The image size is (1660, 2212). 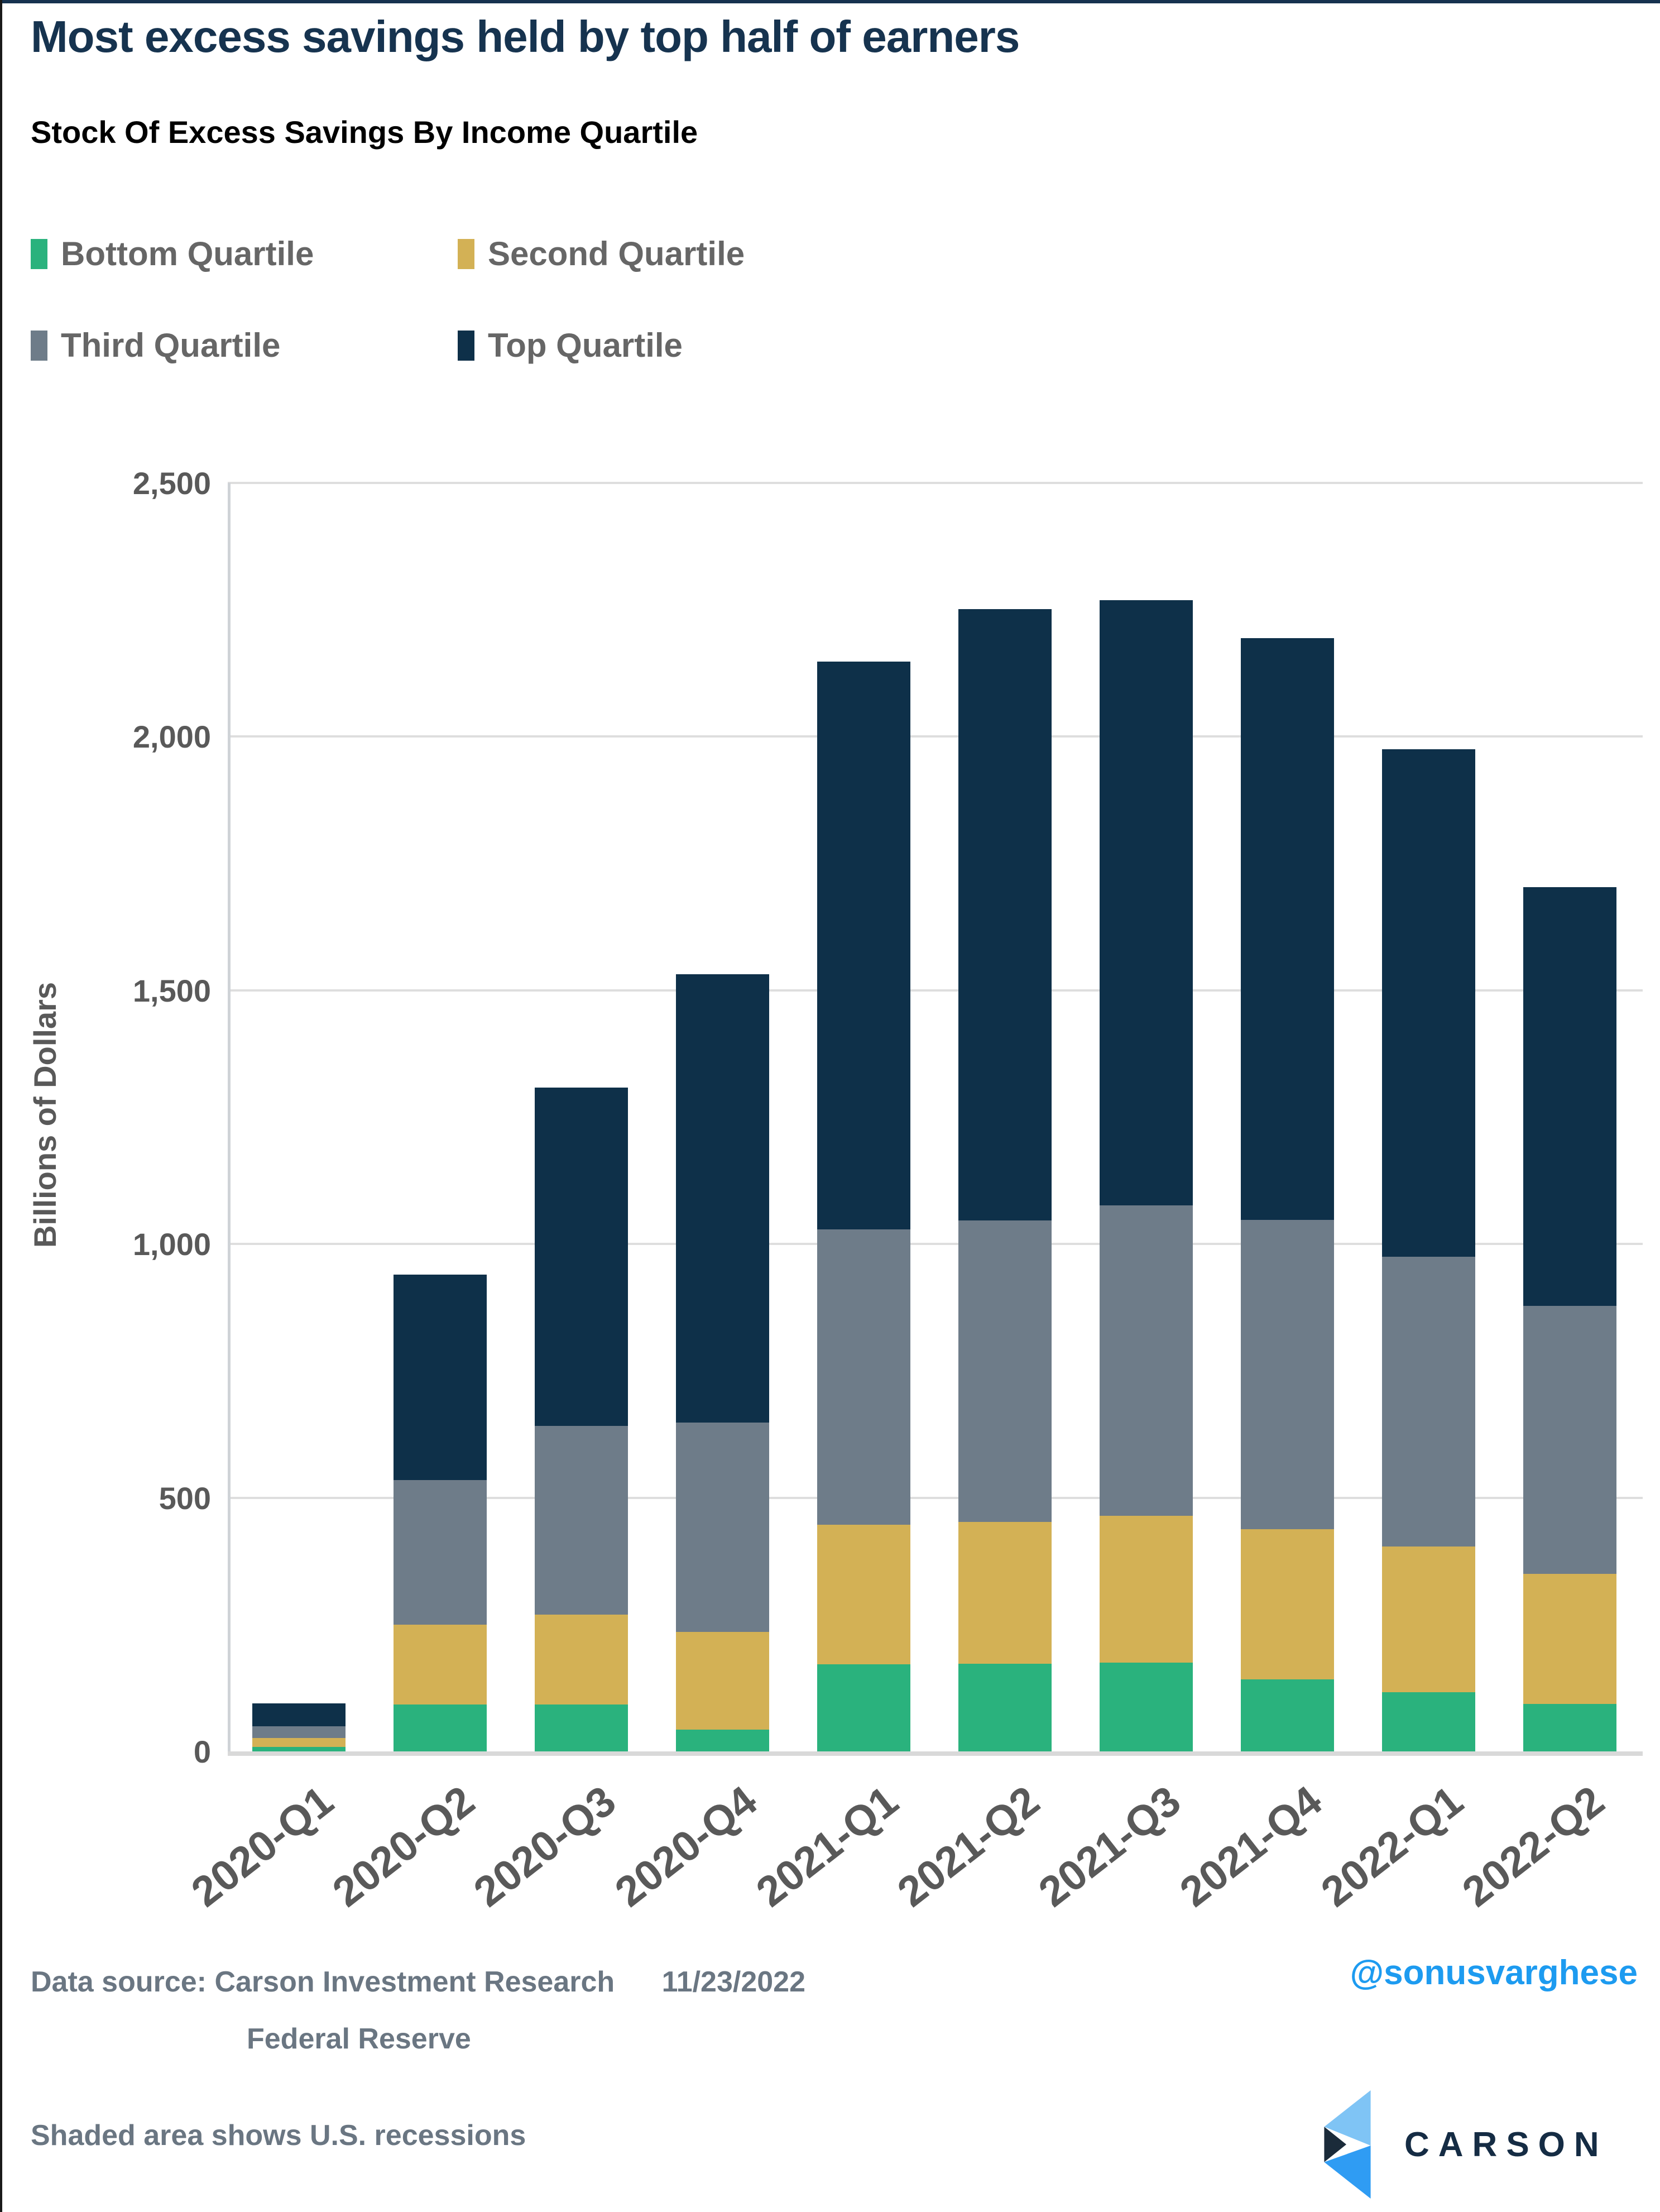 I want to click on legend-label: Third Quartile, so click(x=171, y=345).